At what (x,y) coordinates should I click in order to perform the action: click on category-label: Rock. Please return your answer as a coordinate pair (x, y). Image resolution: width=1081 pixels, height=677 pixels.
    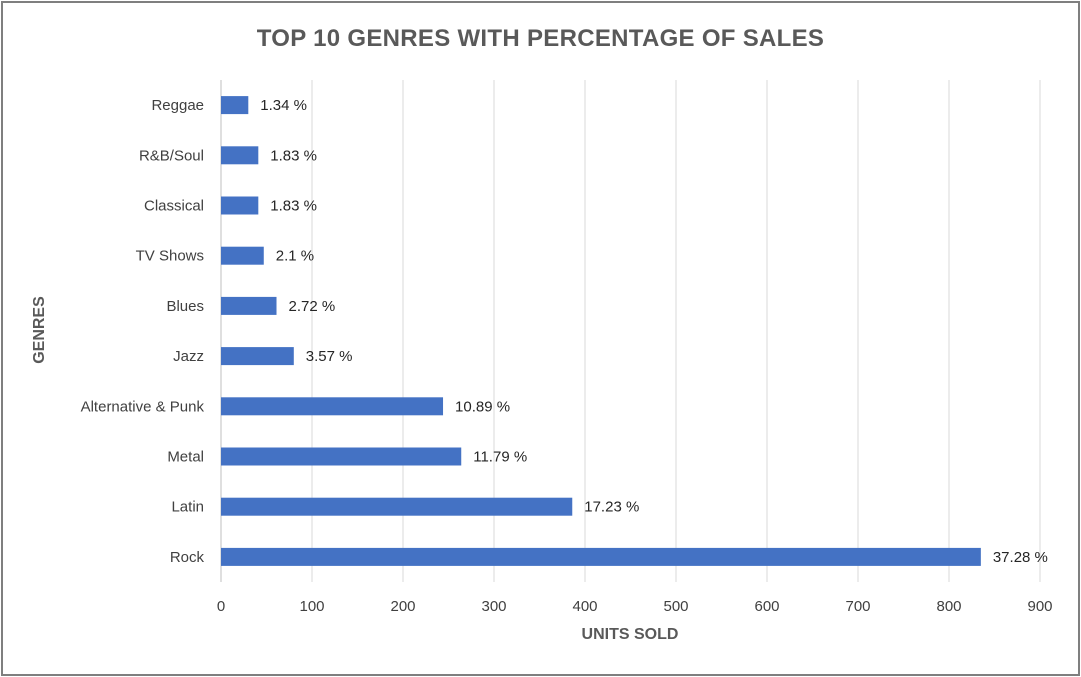
    Looking at the image, I should click on (187, 557).